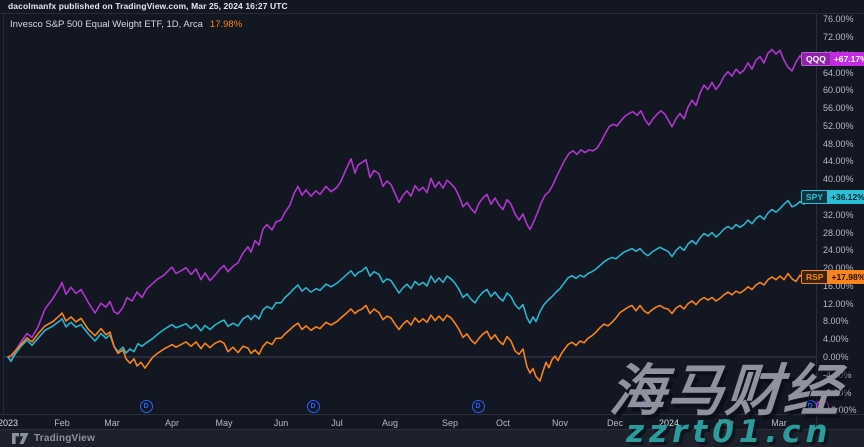 The height and width of the screenshot is (447, 864). What do you see at coordinates (838, 179) in the screenshot?
I see `price-tick-label: 40.00%` at bounding box center [838, 179].